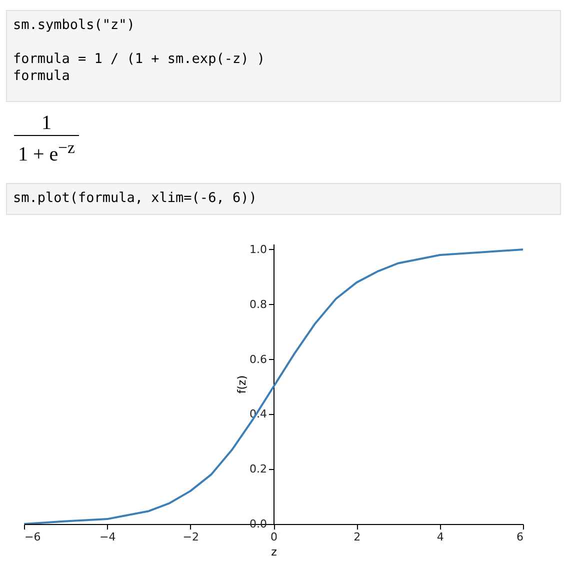 The width and height of the screenshot is (567, 568). I want to click on y-tick-label: 0.6, so click(258, 359).